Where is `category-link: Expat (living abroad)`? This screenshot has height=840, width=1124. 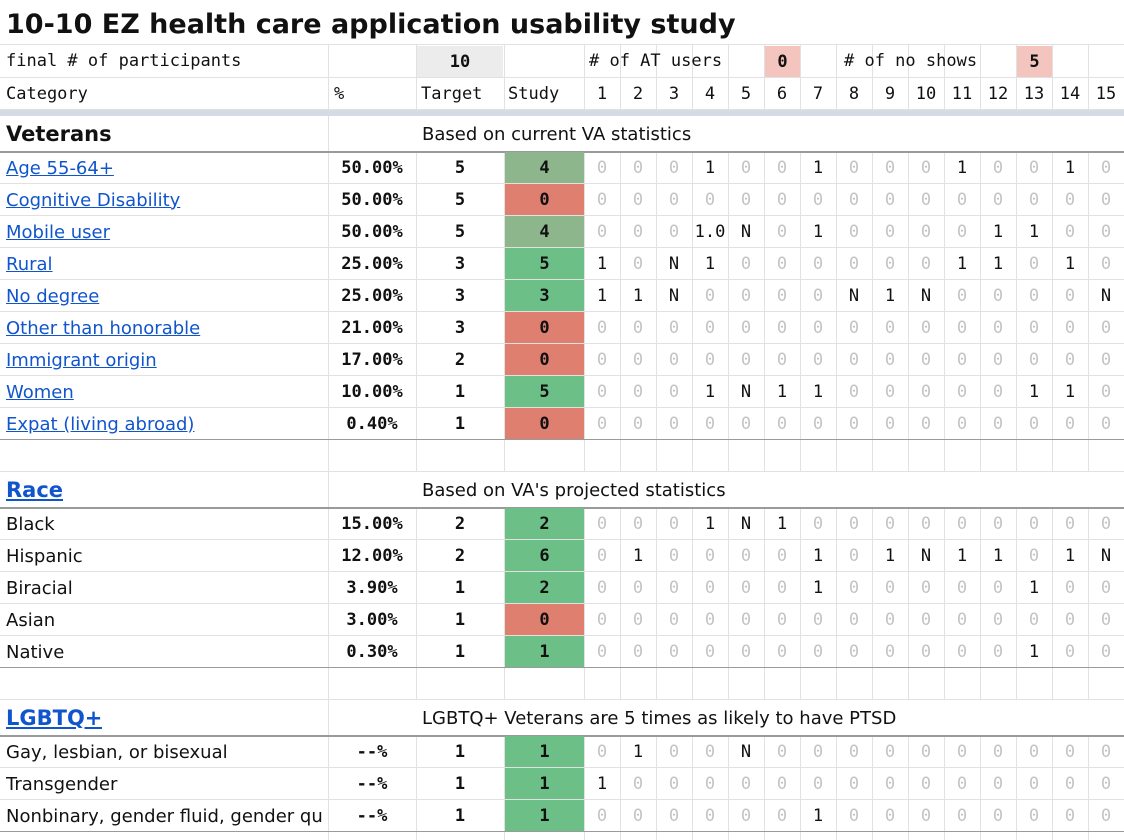
category-link: Expat (living abroad) is located at coordinates (100, 424).